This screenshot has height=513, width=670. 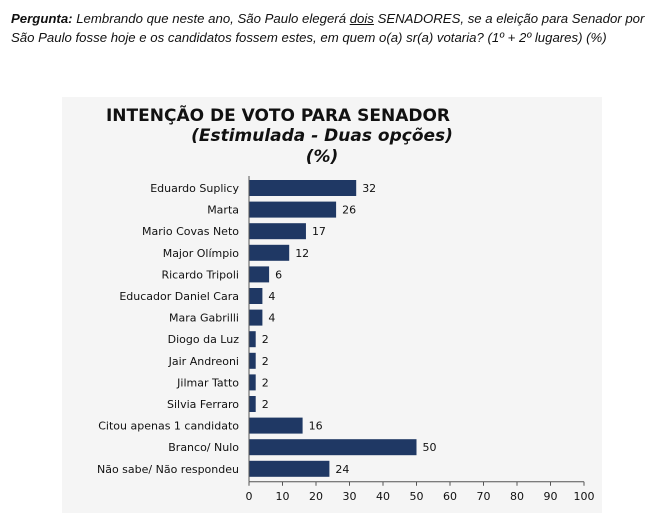 I want to click on question-prefix: Pergunta:, so click(x=42, y=18).